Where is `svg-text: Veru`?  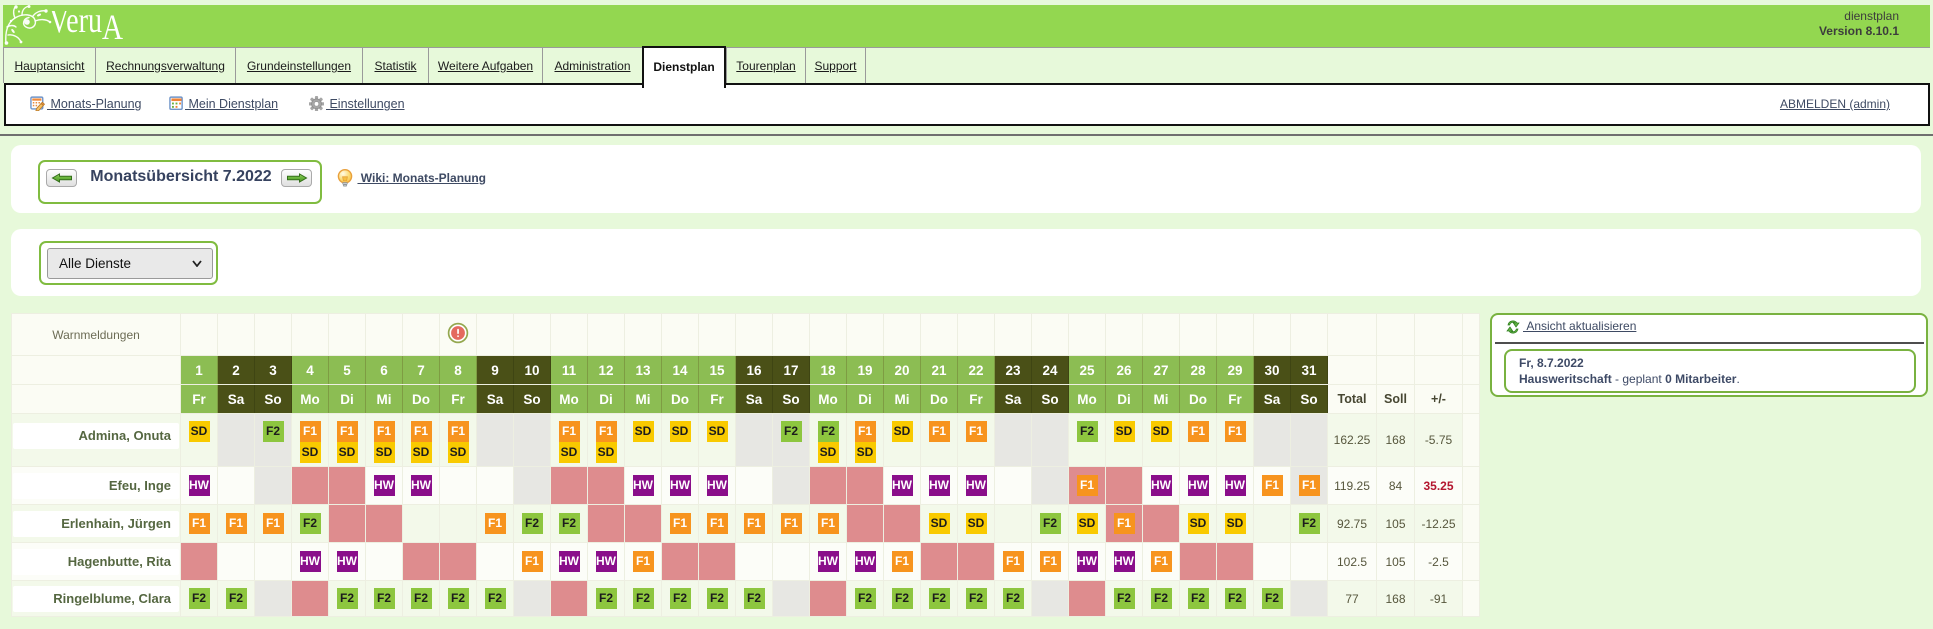 svg-text: Veru is located at coordinates (75, 25).